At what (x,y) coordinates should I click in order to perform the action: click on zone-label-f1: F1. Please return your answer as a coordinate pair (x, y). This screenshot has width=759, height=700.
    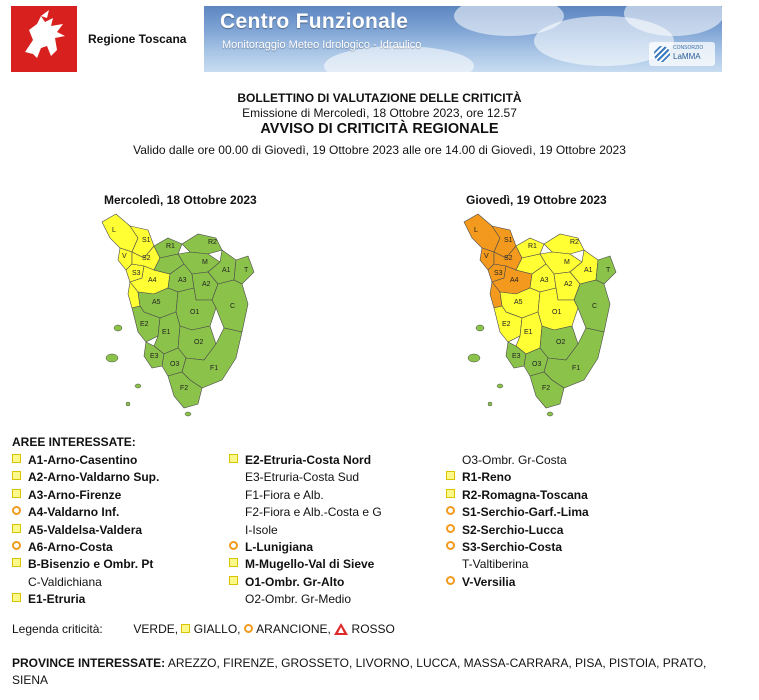
    Looking at the image, I should click on (576, 368).